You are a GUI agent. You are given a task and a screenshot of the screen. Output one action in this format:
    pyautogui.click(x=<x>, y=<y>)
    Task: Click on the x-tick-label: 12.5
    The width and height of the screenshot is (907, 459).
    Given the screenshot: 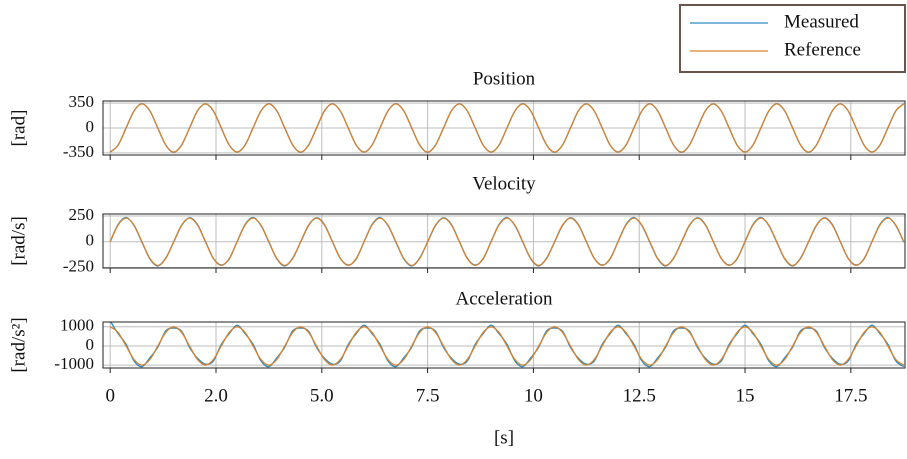 What is the action you would take?
    pyautogui.click(x=639, y=395)
    